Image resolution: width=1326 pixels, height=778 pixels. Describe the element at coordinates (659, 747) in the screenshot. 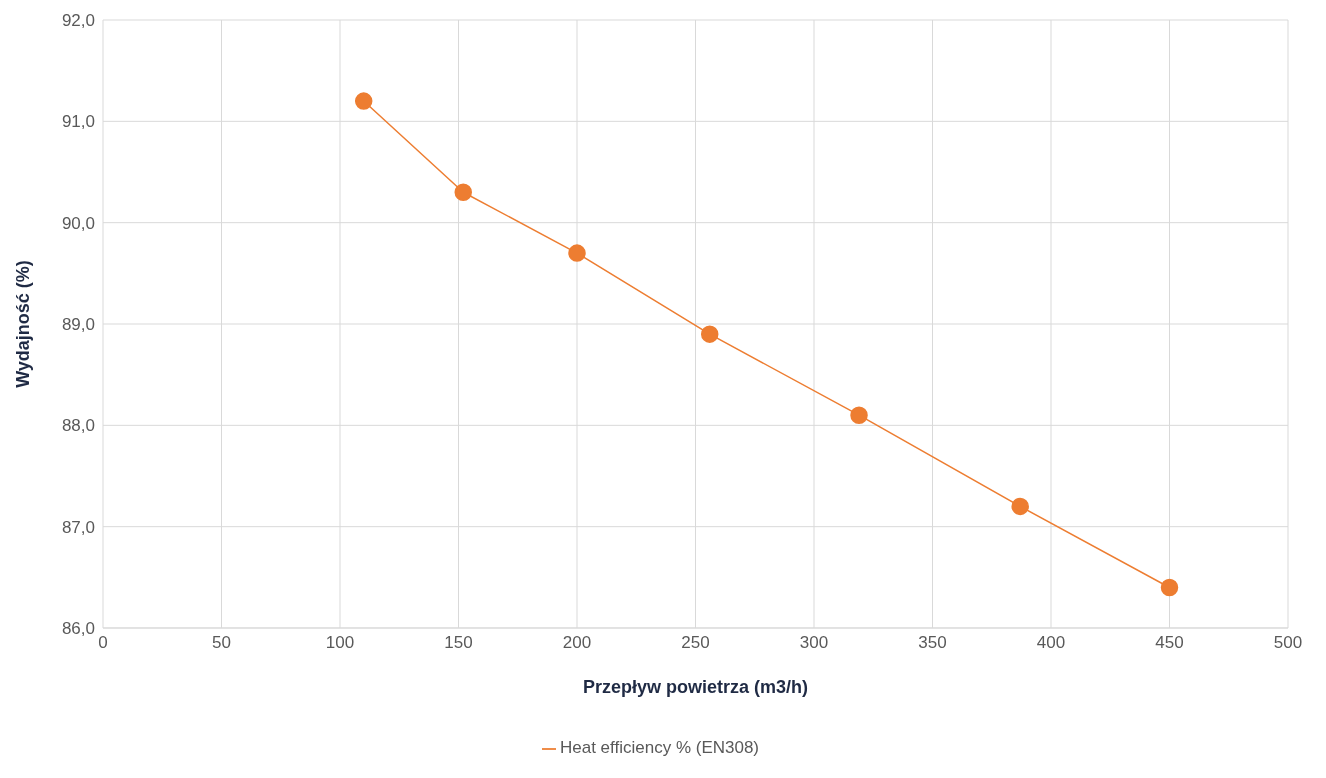

I see `legend-label: Heat efficiency % (EN308)` at that location.